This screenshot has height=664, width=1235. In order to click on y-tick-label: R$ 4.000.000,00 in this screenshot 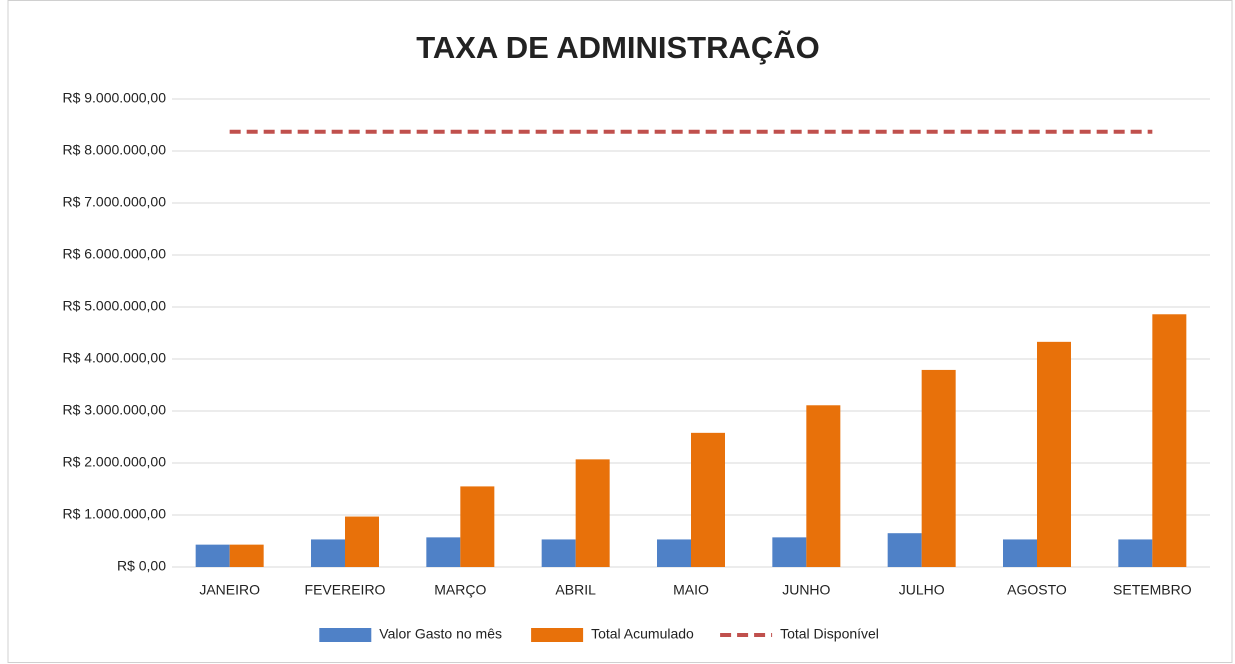, I will do `click(114, 358)`.